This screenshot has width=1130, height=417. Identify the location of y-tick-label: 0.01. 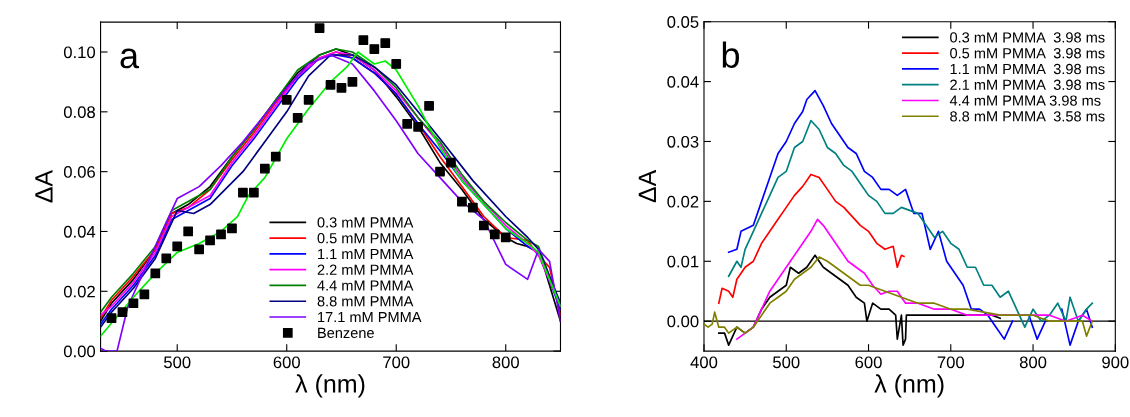
(683, 261).